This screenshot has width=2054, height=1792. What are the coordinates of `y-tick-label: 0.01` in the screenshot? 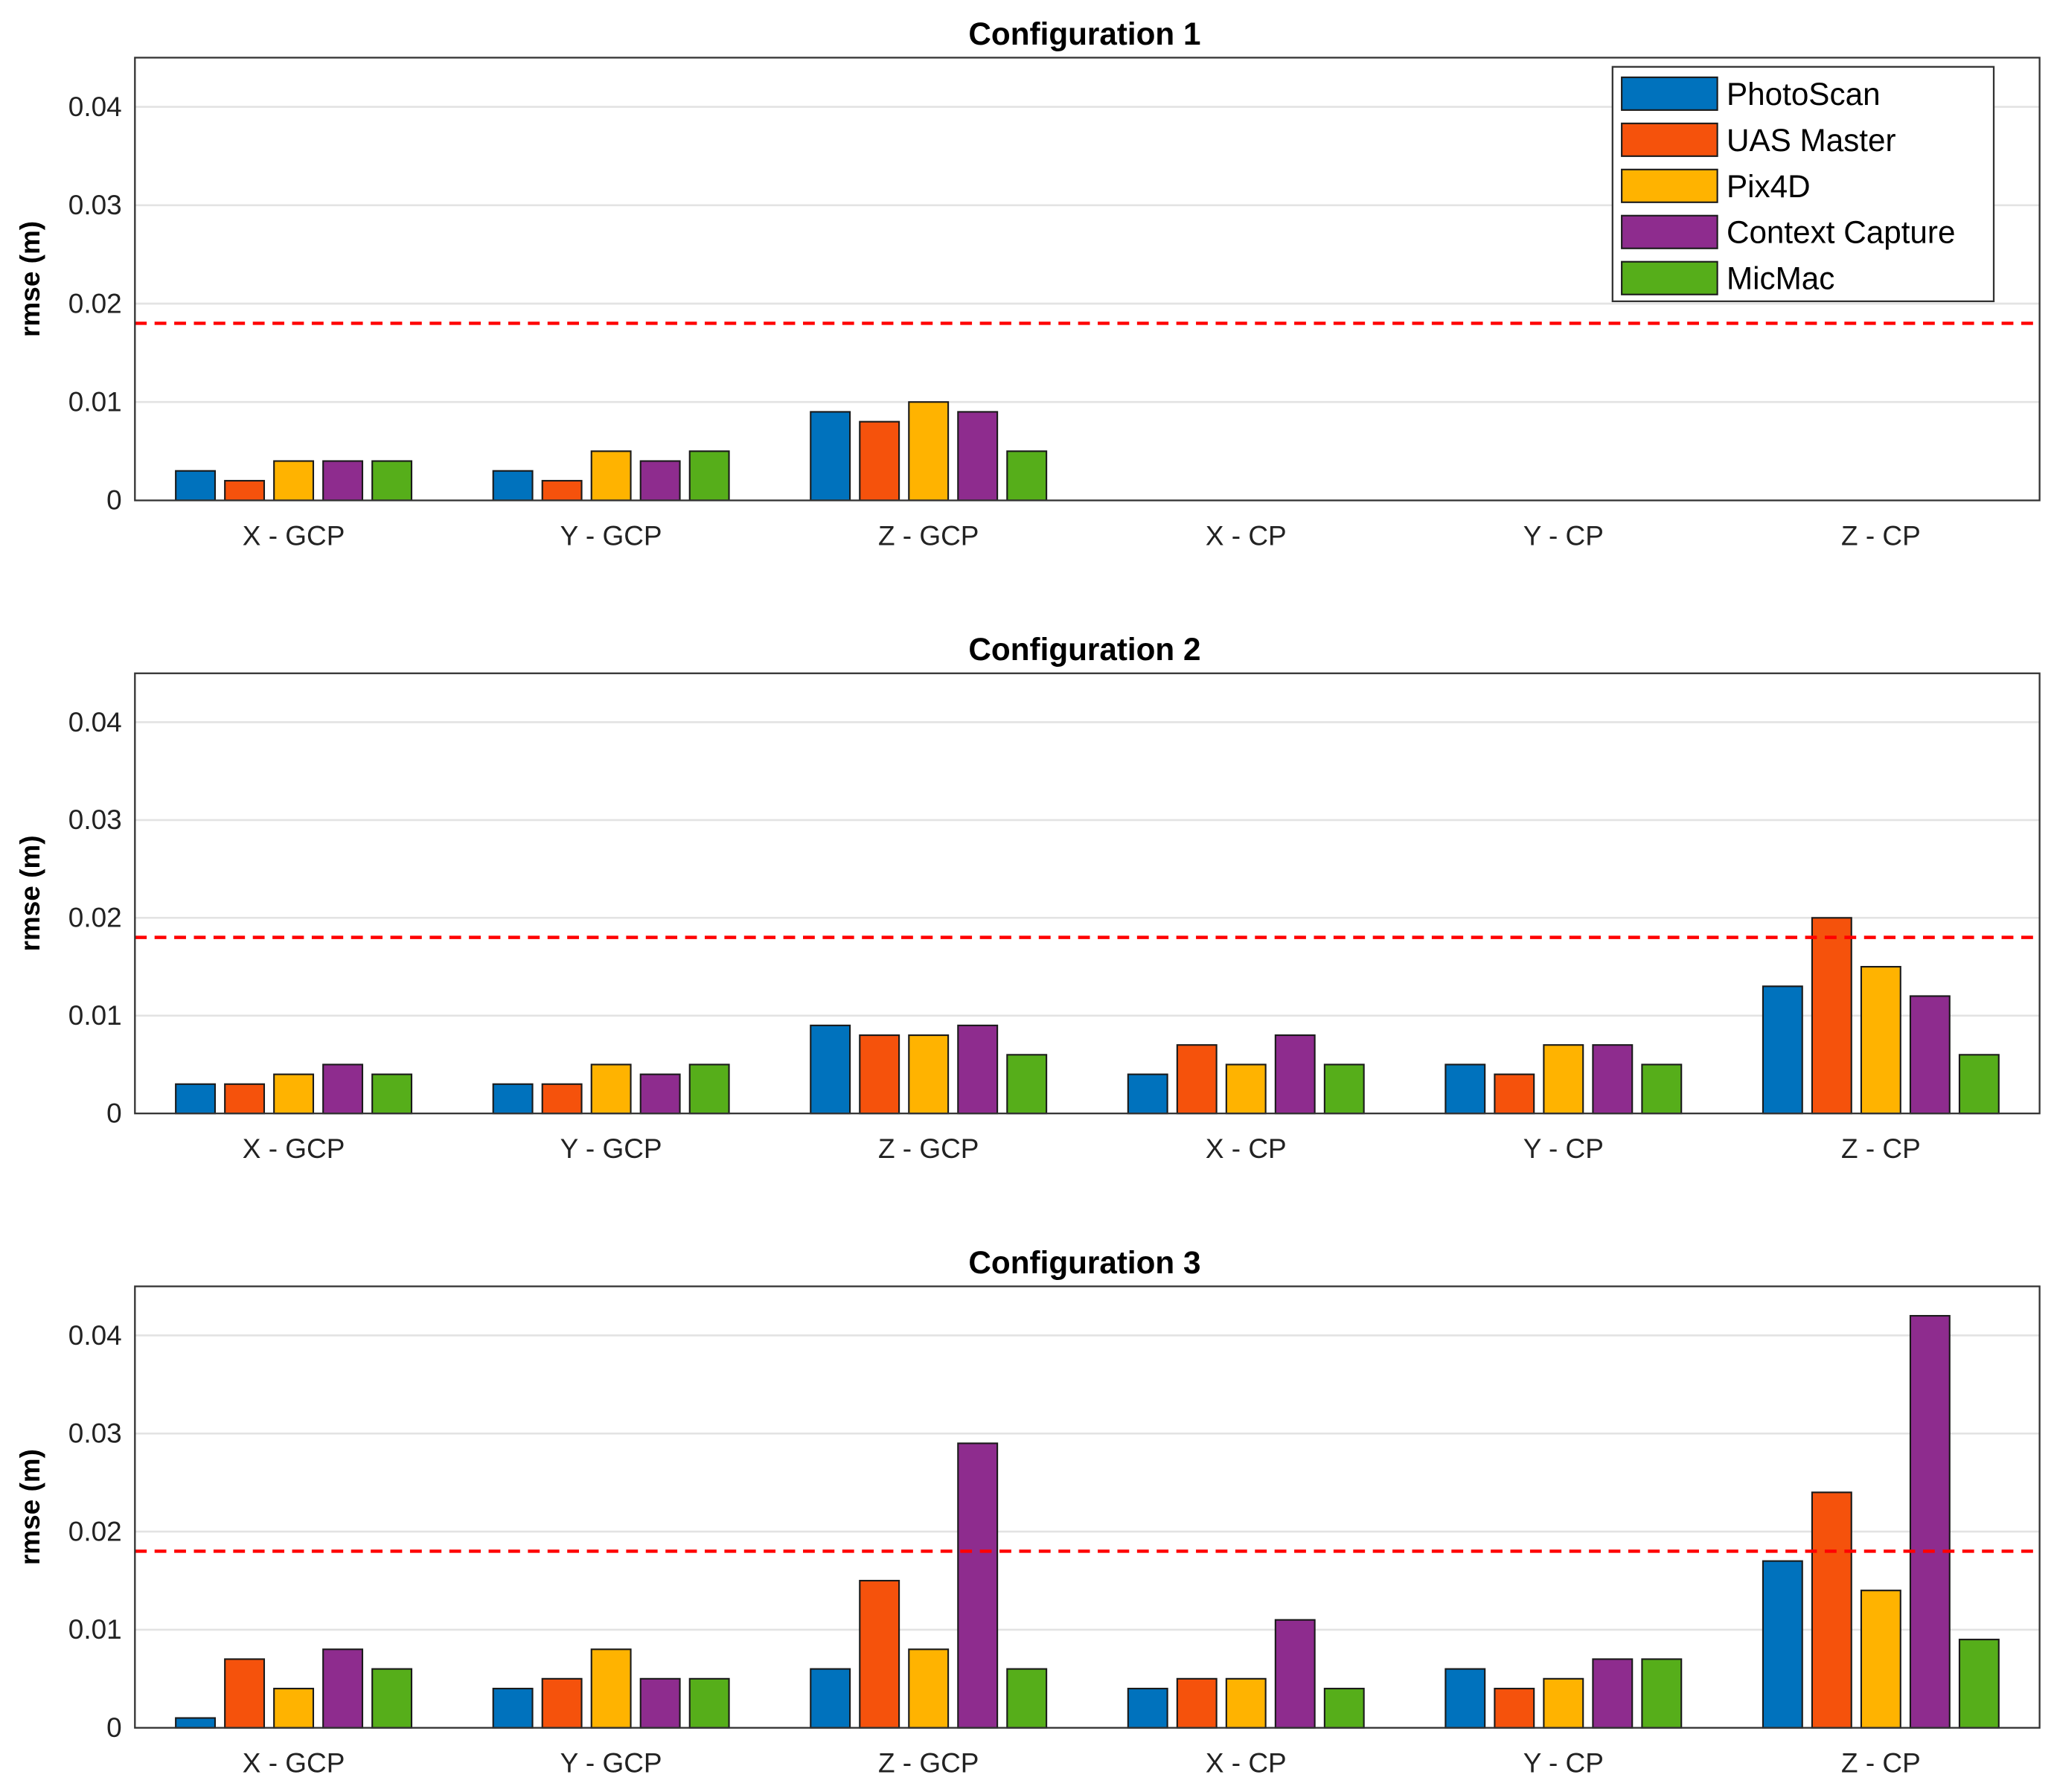 It's located at (95, 1015).